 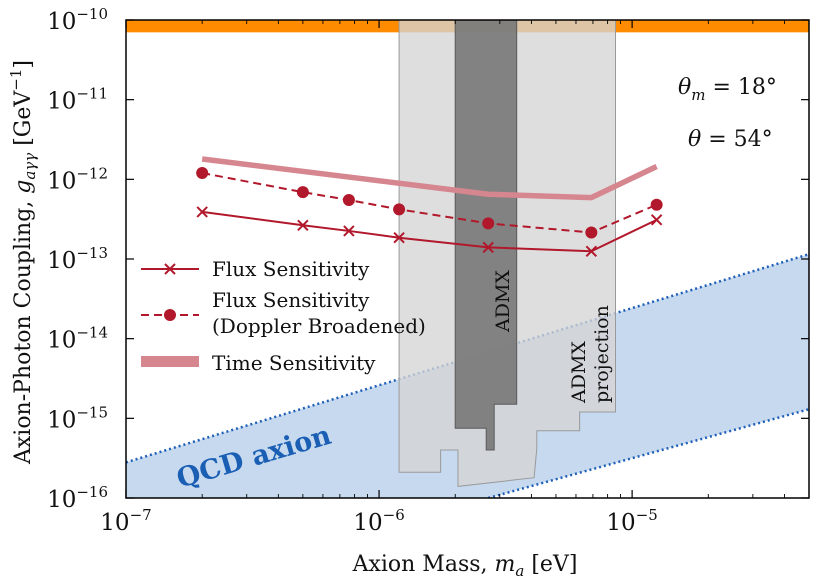 I want to click on x-tick-label-exp: −5, so click(x=647, y=515).